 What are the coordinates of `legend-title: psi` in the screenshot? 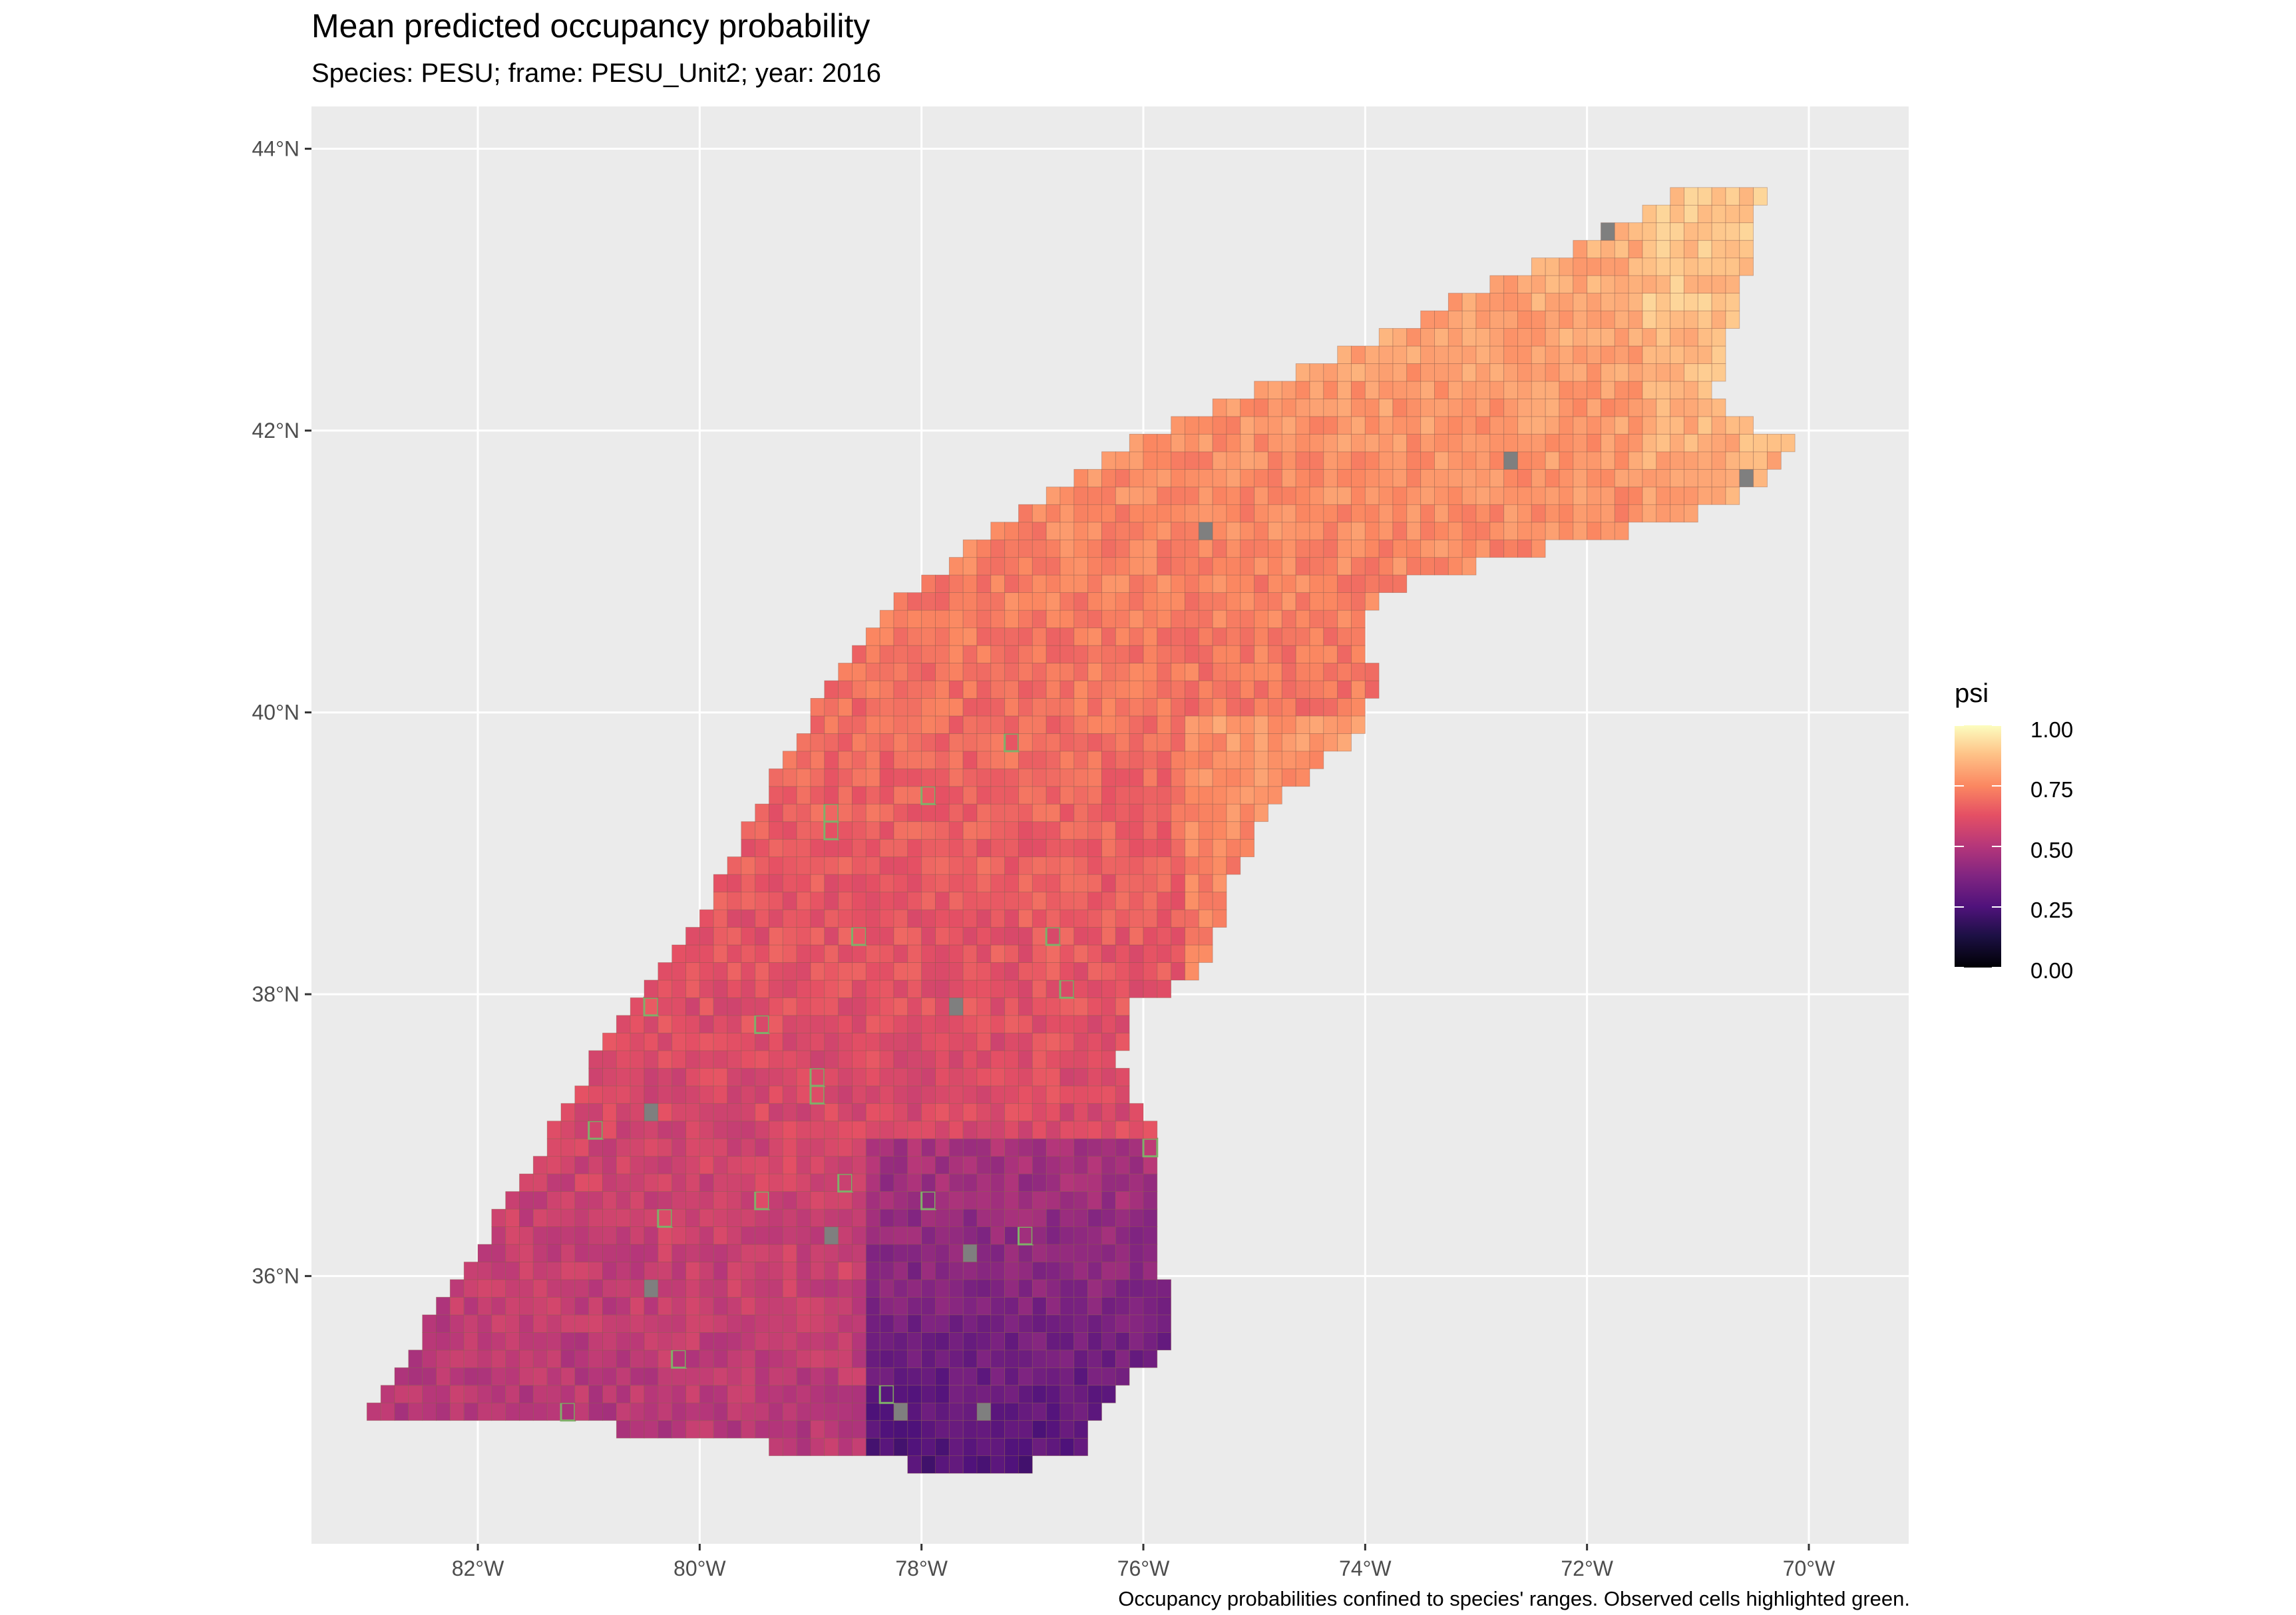 It's located at (1972, 694).